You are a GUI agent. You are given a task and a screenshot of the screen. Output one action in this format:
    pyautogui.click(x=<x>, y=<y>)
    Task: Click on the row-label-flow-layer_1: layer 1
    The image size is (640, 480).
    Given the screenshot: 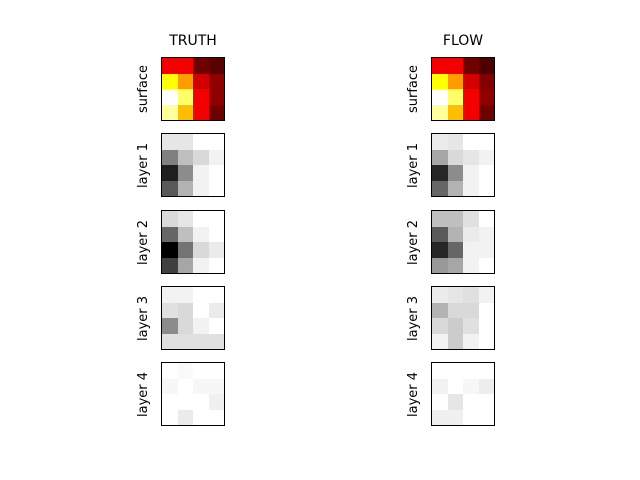 What is the action you would take?
    pyautogui.click(x=413, y=165)
    